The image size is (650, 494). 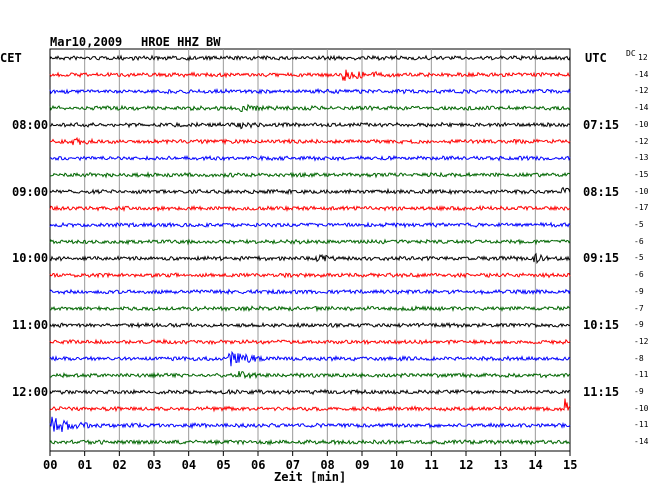 I want to click on x-tick-label: 01, so click(x=85, y=465).